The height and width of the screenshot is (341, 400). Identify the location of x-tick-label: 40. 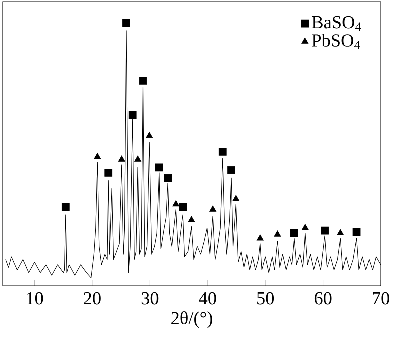
(207, 298).